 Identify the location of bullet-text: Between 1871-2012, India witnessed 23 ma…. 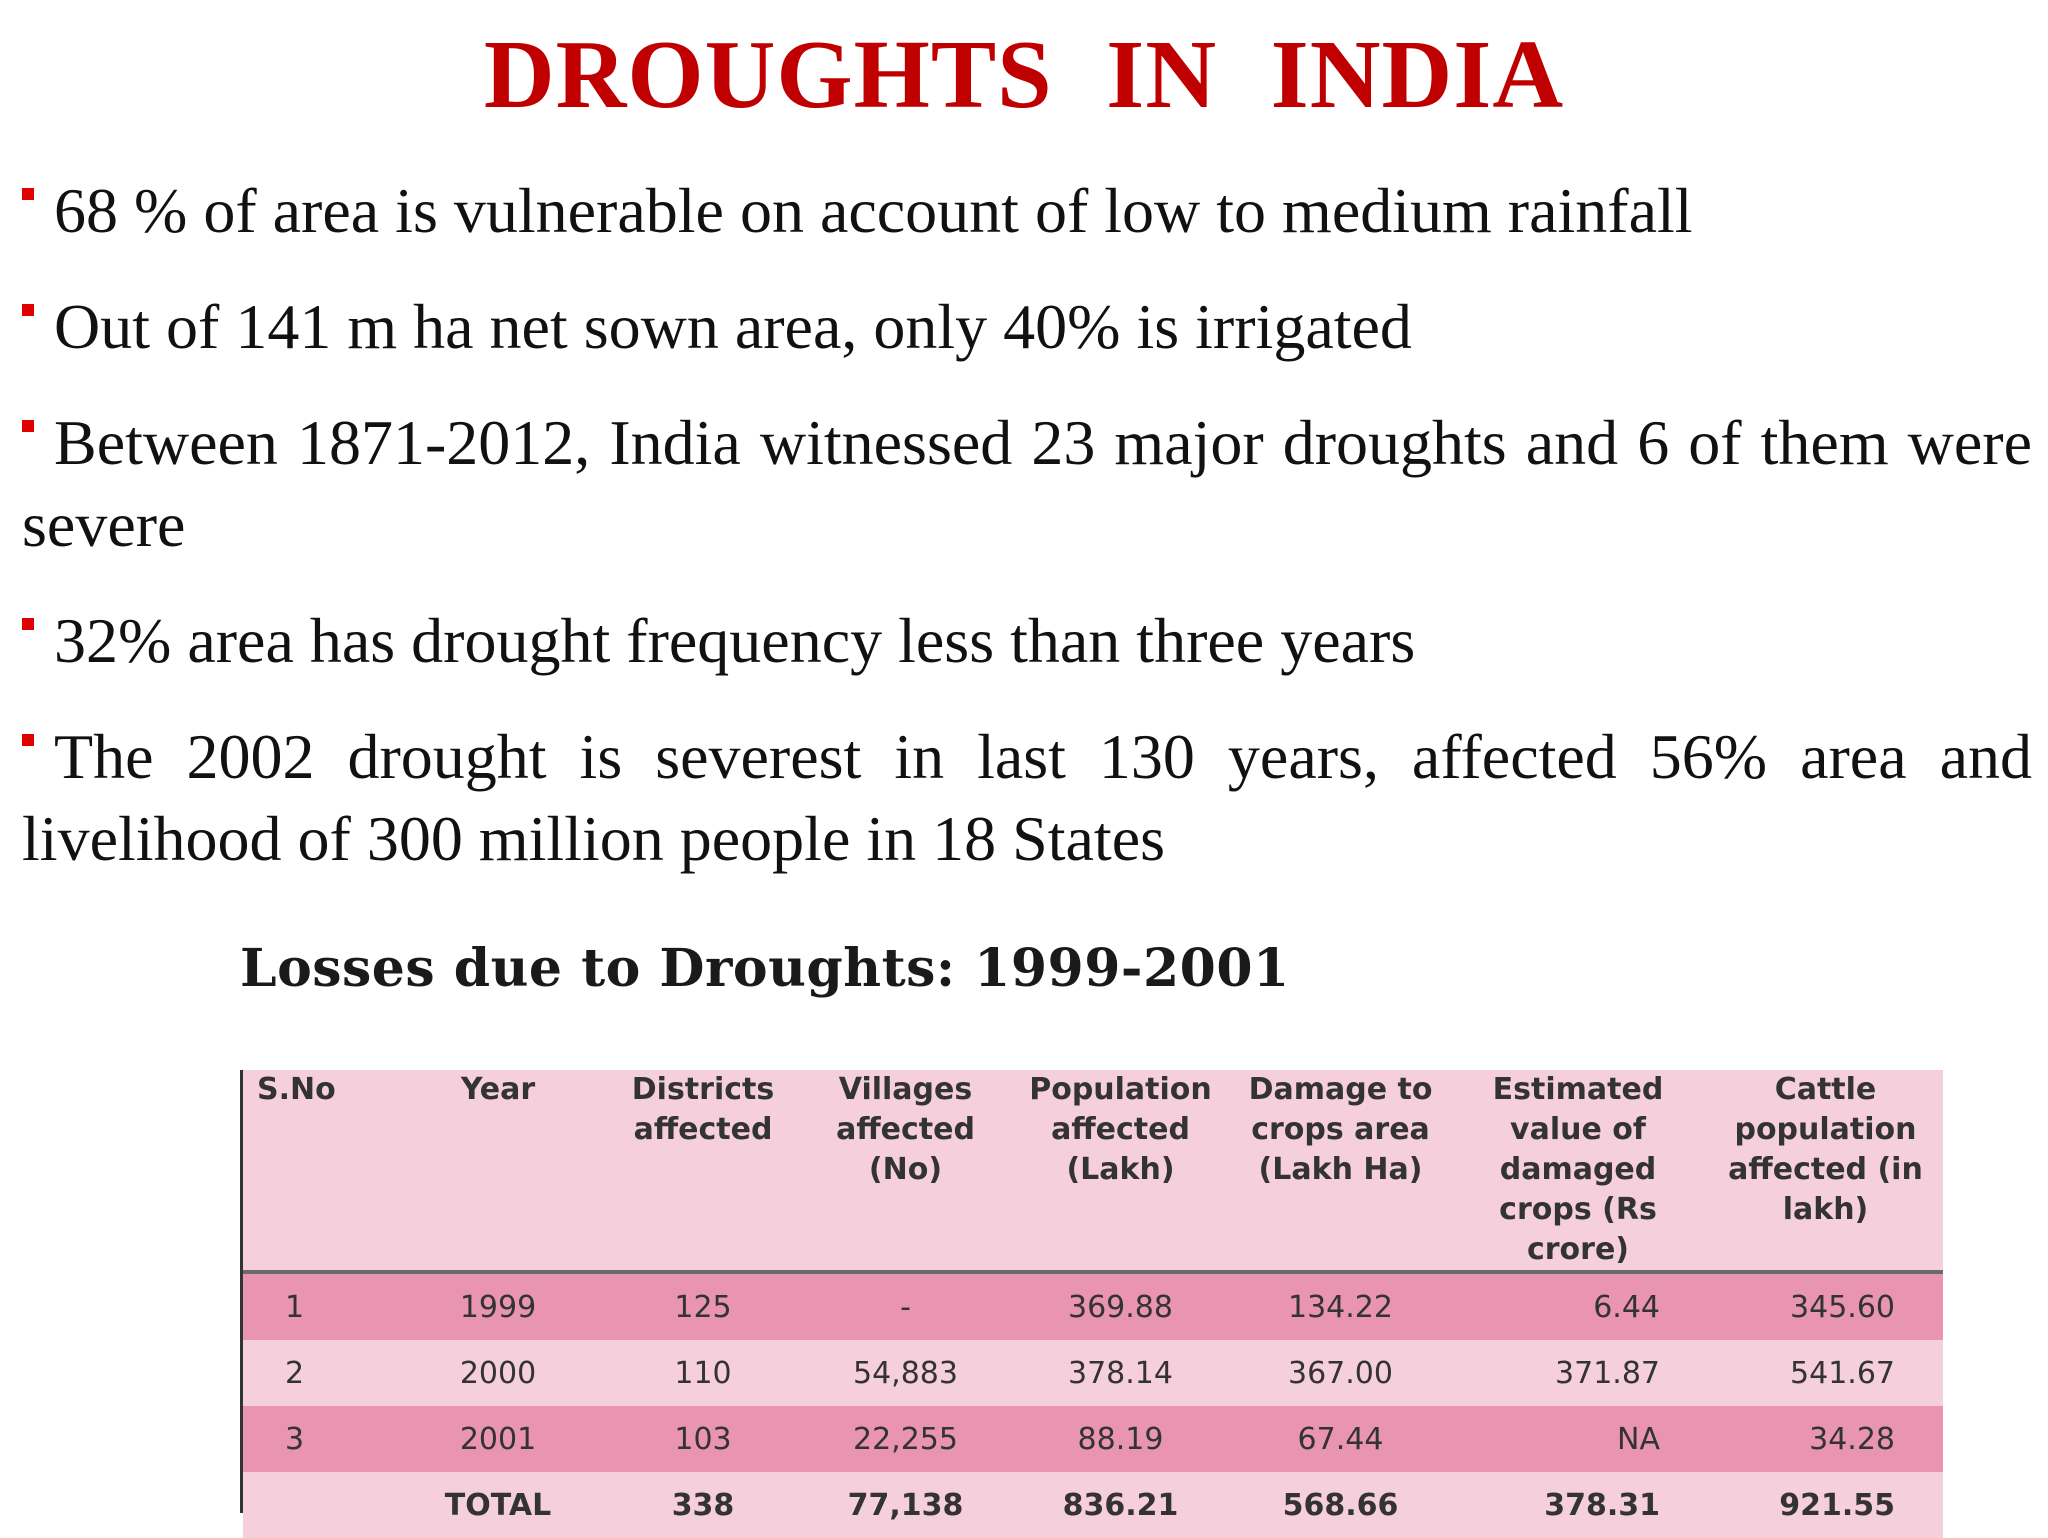
(1027, 483).